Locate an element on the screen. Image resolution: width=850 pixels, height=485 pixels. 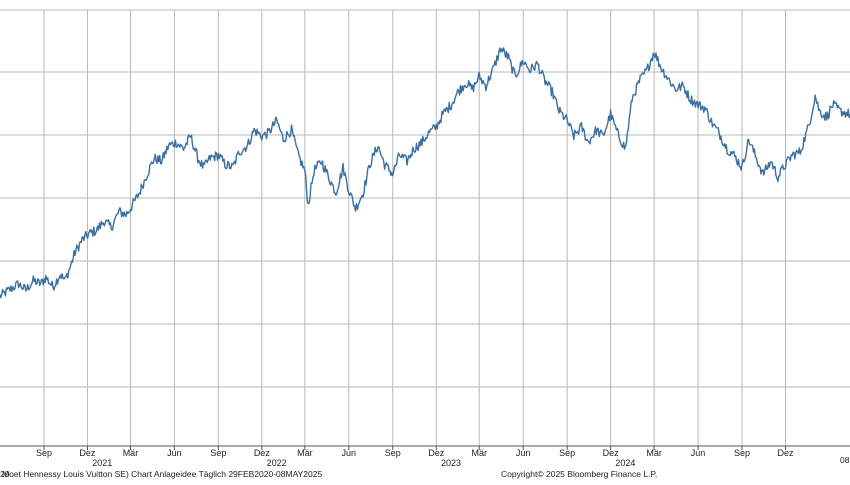
x-year-label: 2023 is located at coordinates (451, 463).